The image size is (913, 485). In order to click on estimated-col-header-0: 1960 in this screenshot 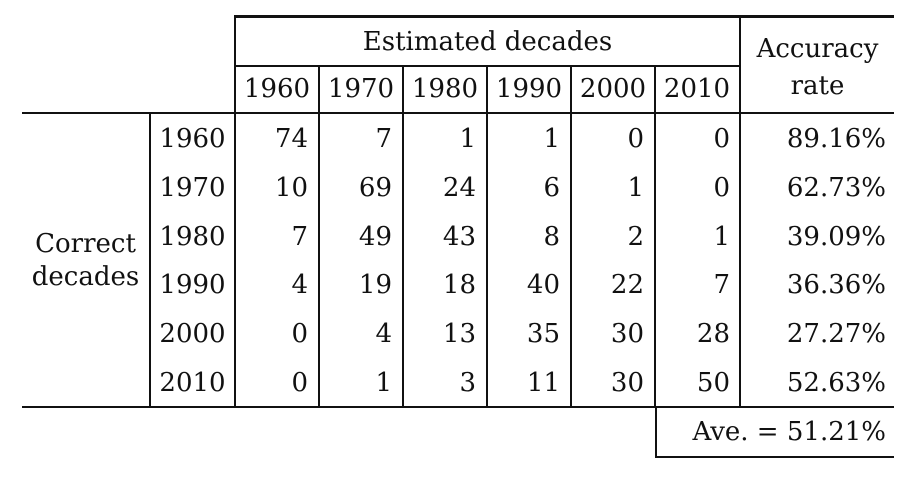, I will do `click(277, 89)`.